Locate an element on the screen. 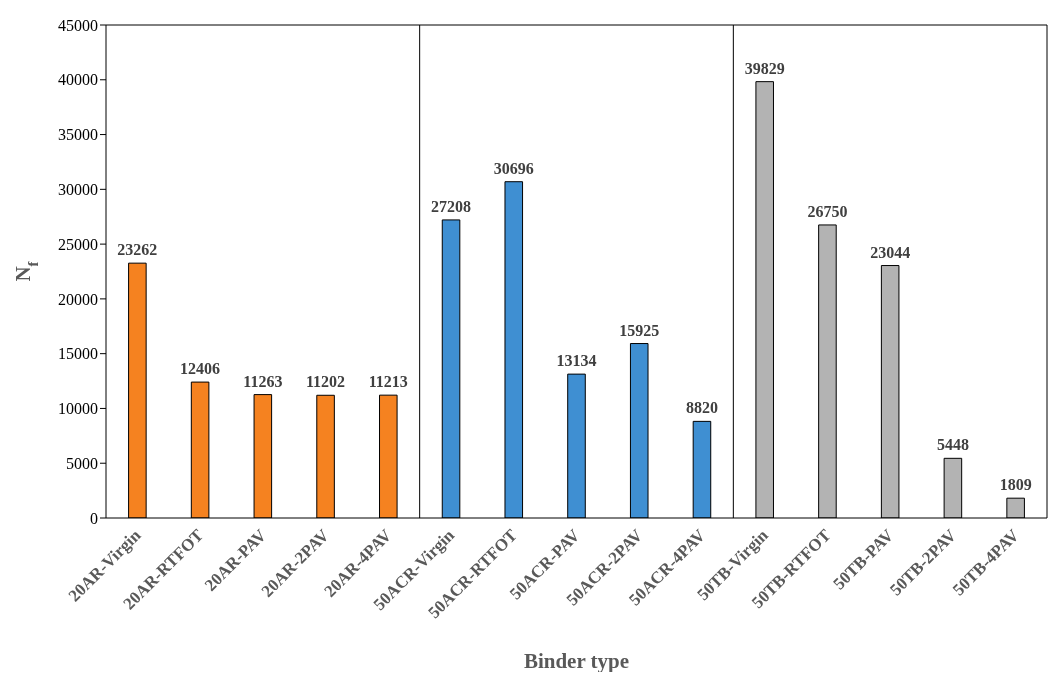 This screenshot has width=1054, height=680. data-label: 39829 is located at coordinates (764, 68).